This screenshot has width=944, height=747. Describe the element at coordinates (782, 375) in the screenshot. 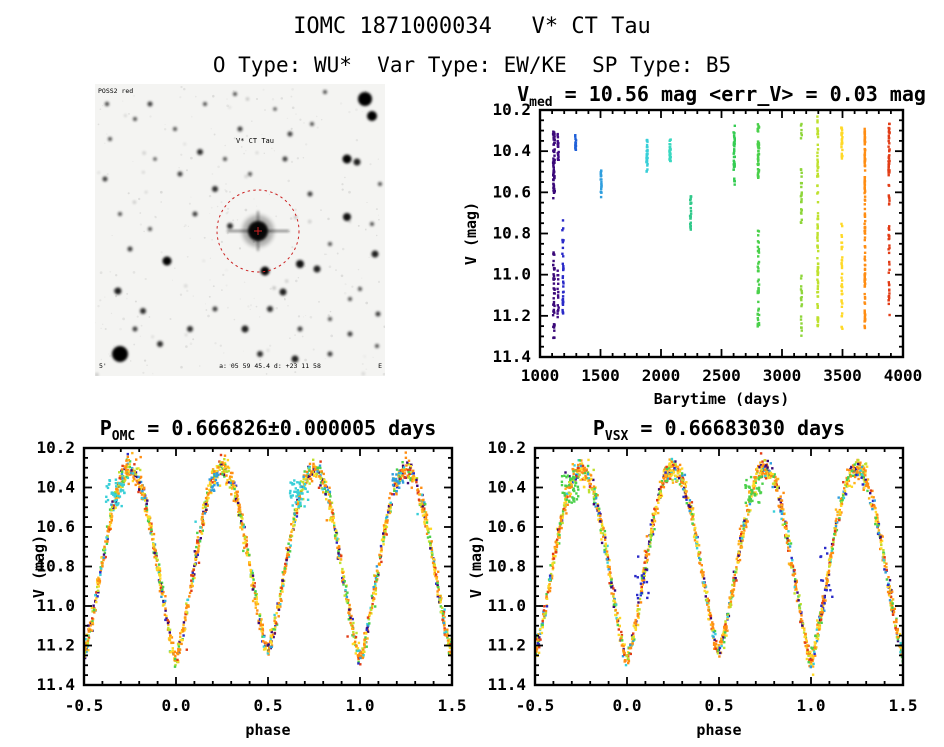

I see `x-tick-label: 3000` at that location.